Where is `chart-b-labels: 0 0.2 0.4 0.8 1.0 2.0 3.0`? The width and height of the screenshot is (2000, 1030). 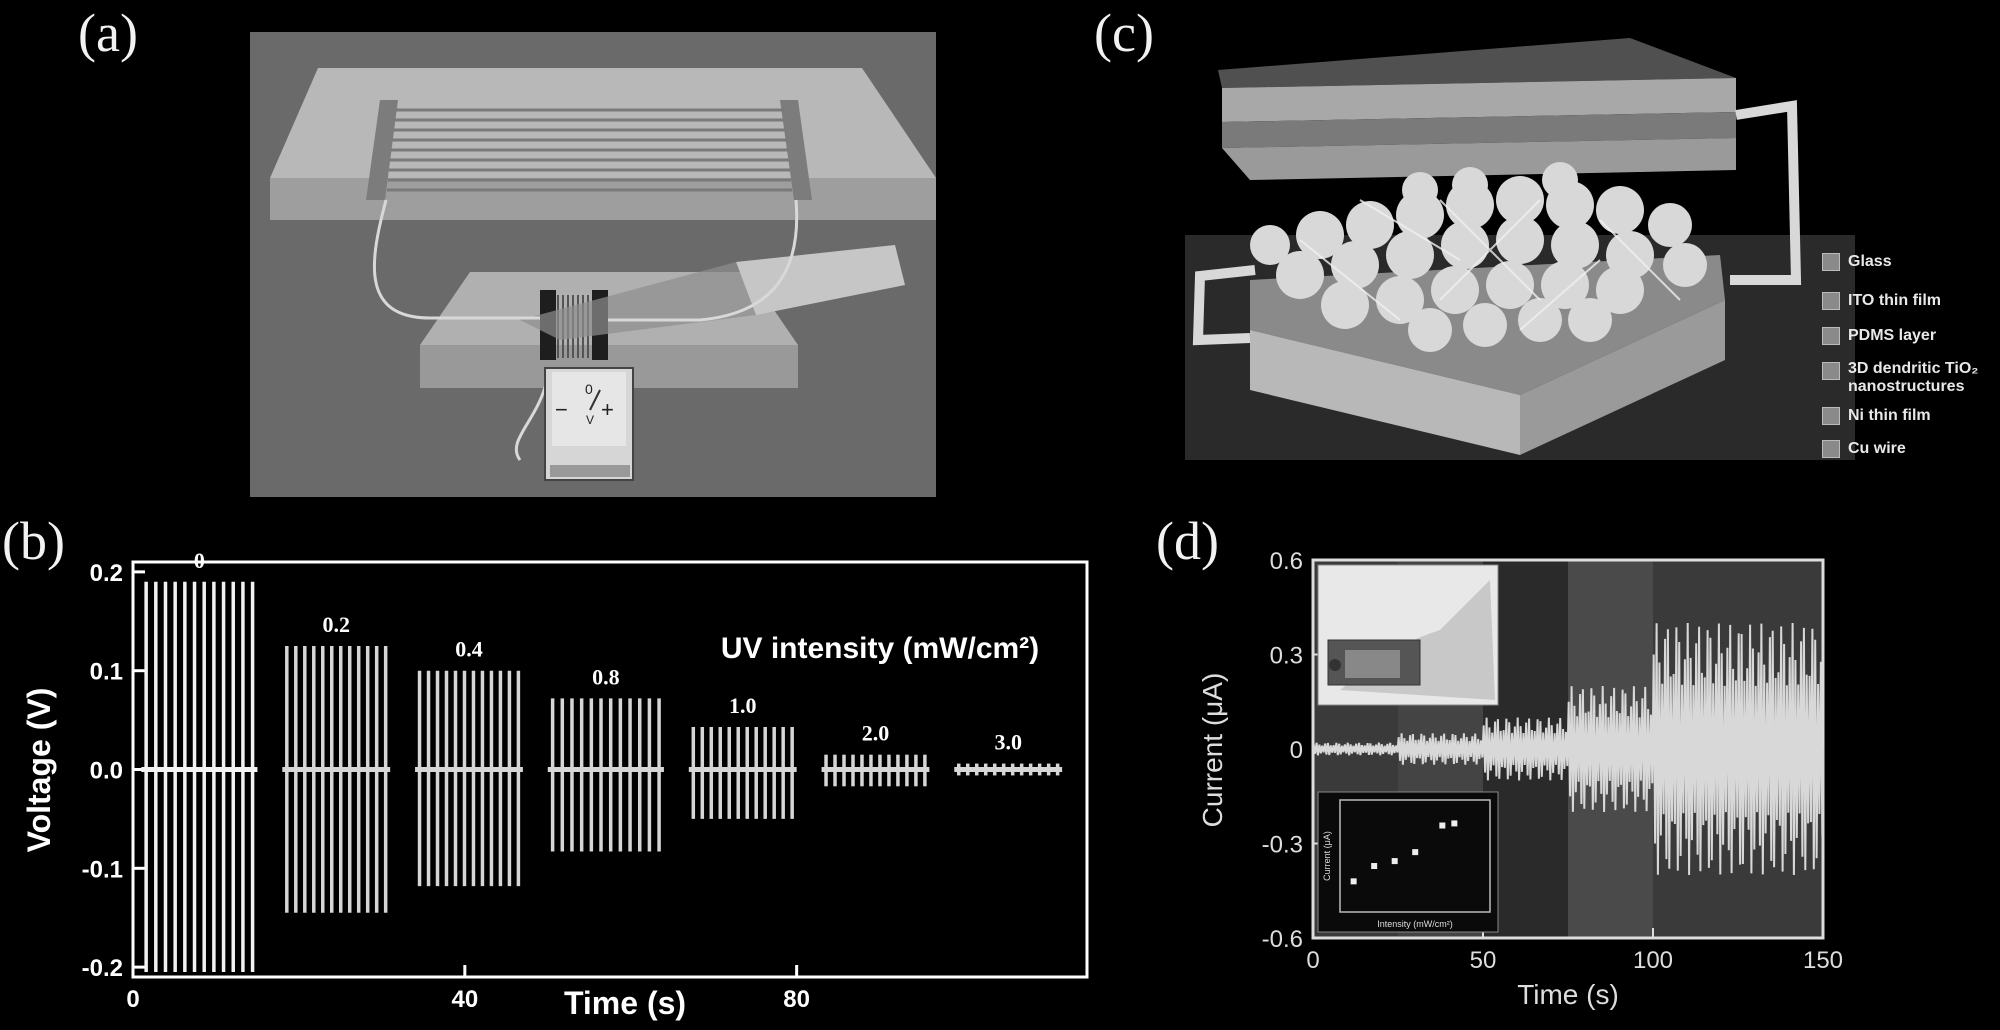 chart-b-labels: 0 0.2 0.4 0.8 1.0 2.0 3.0 is located at coordinates (608, 651).